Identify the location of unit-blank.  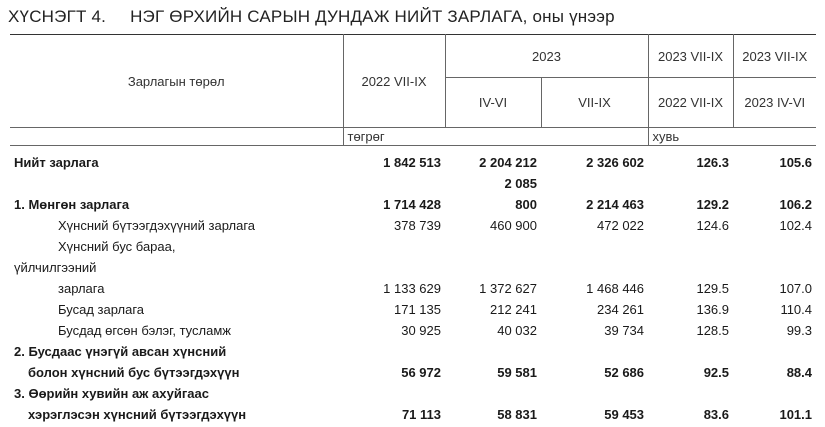
(176, 137).